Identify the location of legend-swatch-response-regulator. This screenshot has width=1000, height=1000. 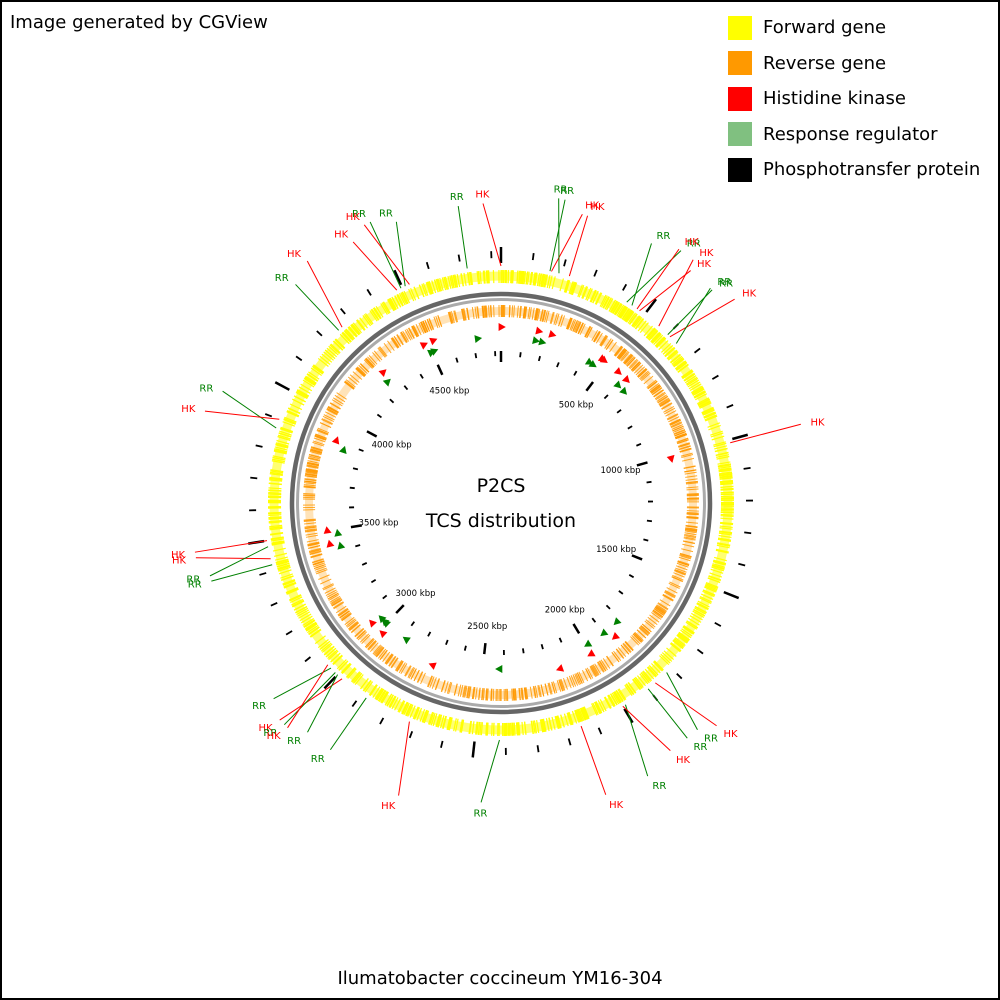
(740, 134).